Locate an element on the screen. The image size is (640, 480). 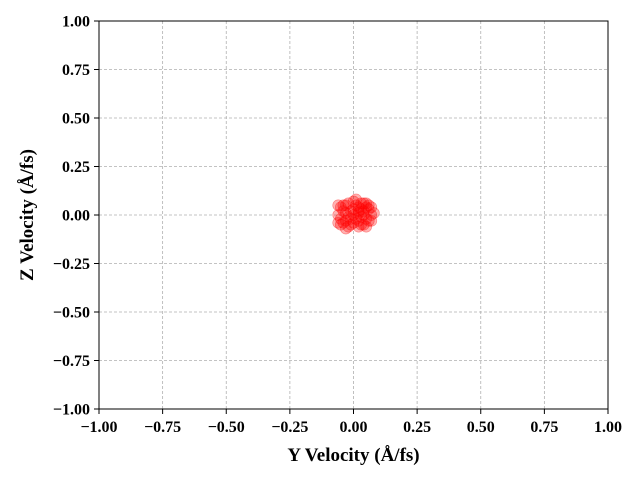
x-tick-label: −1.00 is located at coordinates (98, 427).